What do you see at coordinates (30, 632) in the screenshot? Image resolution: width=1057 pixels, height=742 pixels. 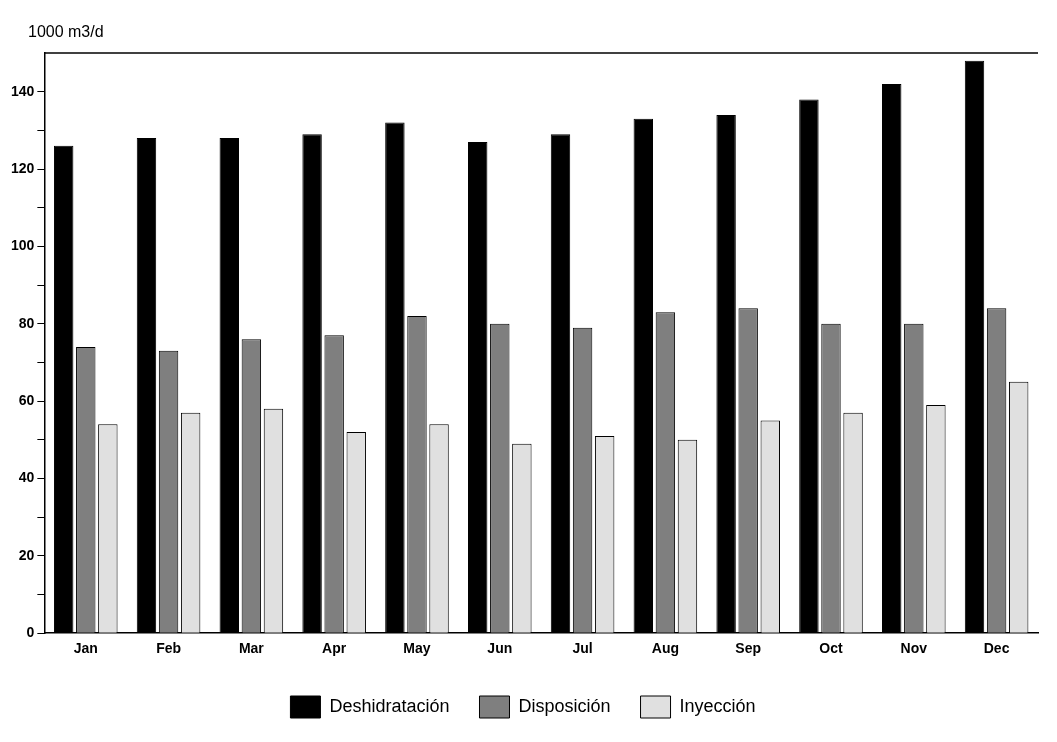 I see `y-tick-label: 0` at bounding box center [30, 632].